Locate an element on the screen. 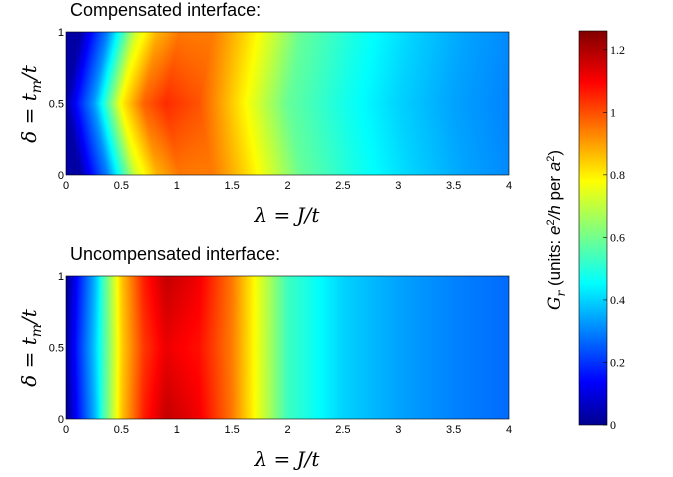 Image resolution: width=673 pixels, height=477 pixels. colorbar-label: Gr (units: e2/h per a2) is located at coordinates (556, 230).